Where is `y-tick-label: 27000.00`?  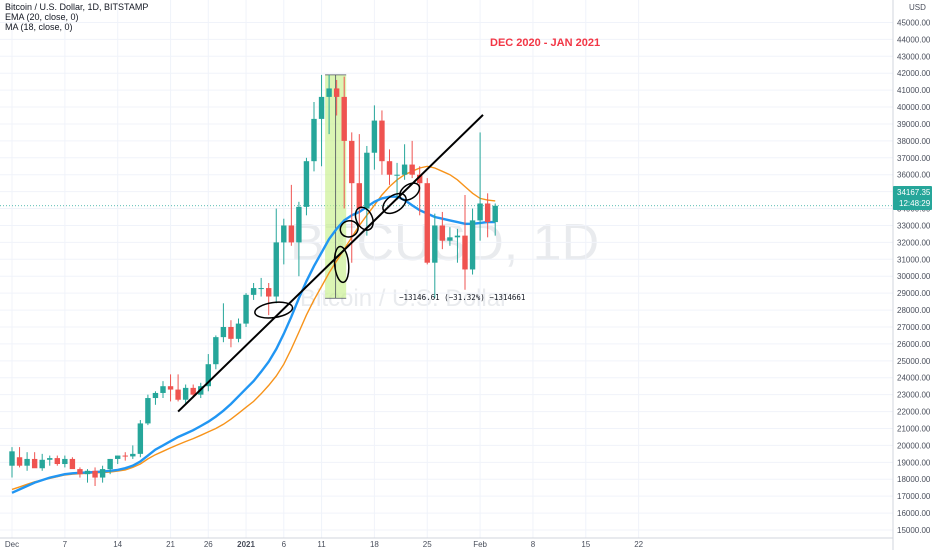
y-tick-label: 27000.00 is located at coordinates (914, 327).